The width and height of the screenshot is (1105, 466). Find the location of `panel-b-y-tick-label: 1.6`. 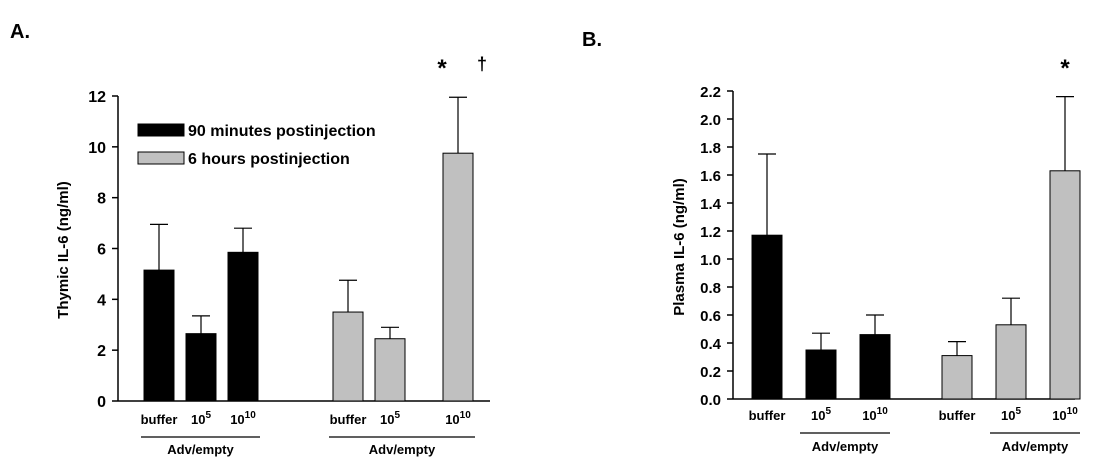

panel-b-y-tick-label: 1.6 is located at coordinates (710, 176).